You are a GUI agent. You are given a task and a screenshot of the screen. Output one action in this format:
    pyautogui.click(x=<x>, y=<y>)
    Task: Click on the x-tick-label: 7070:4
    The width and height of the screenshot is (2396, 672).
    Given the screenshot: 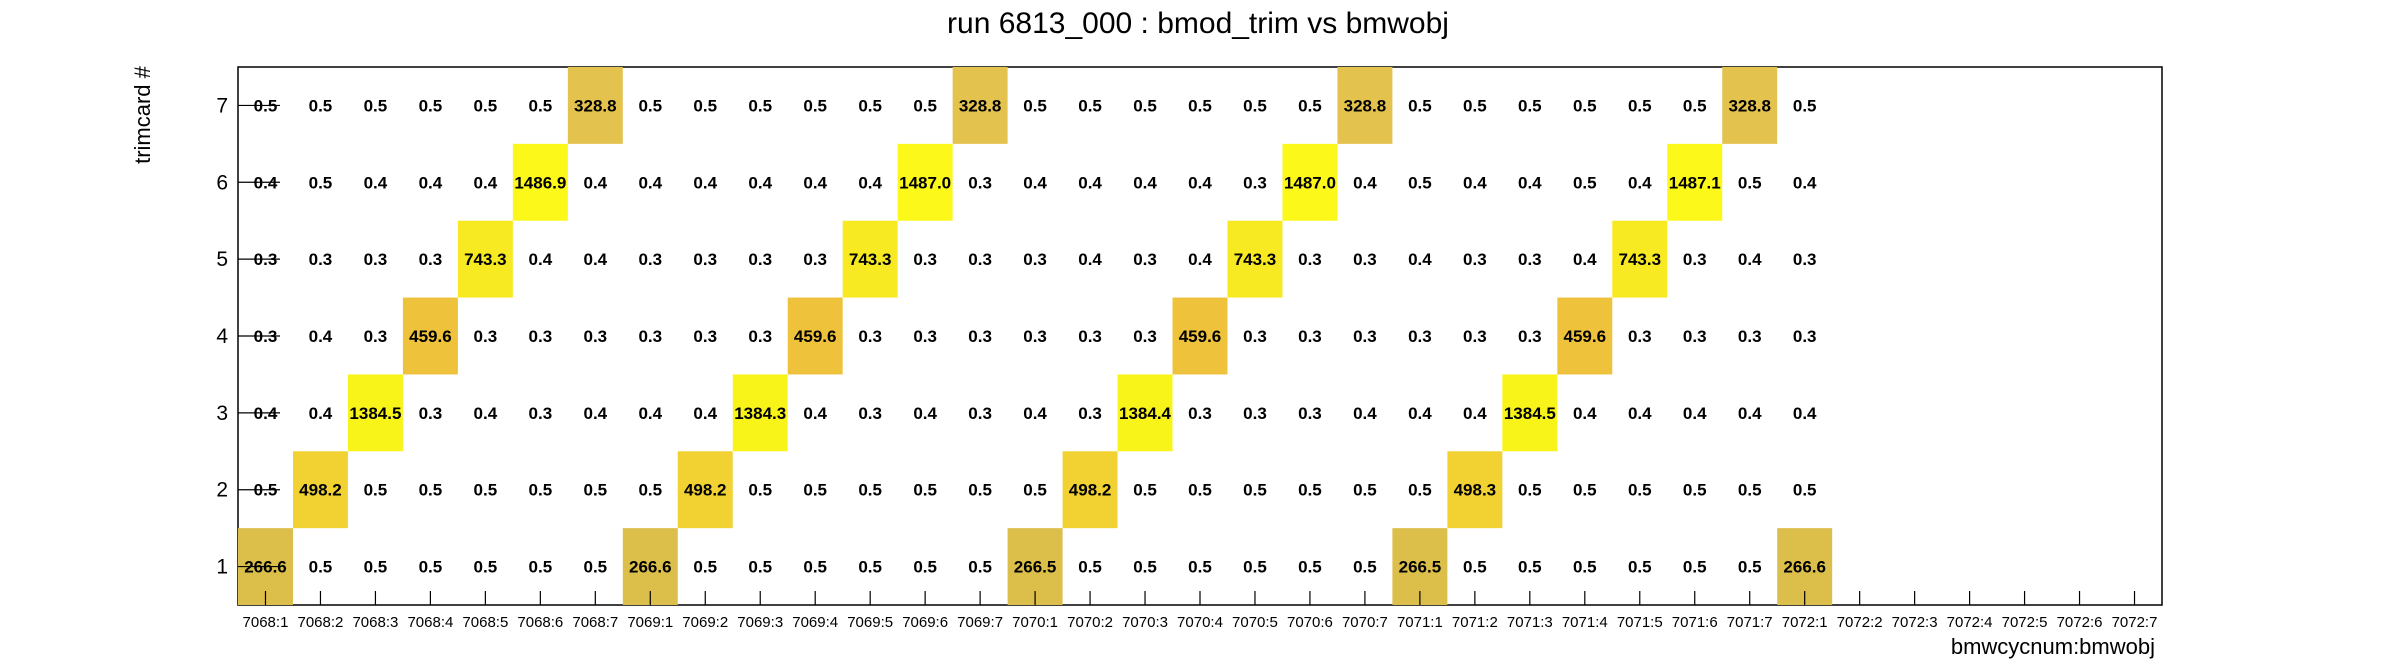 What is the action you would take?
    pyautogui.click(x=1200, y=622)
    